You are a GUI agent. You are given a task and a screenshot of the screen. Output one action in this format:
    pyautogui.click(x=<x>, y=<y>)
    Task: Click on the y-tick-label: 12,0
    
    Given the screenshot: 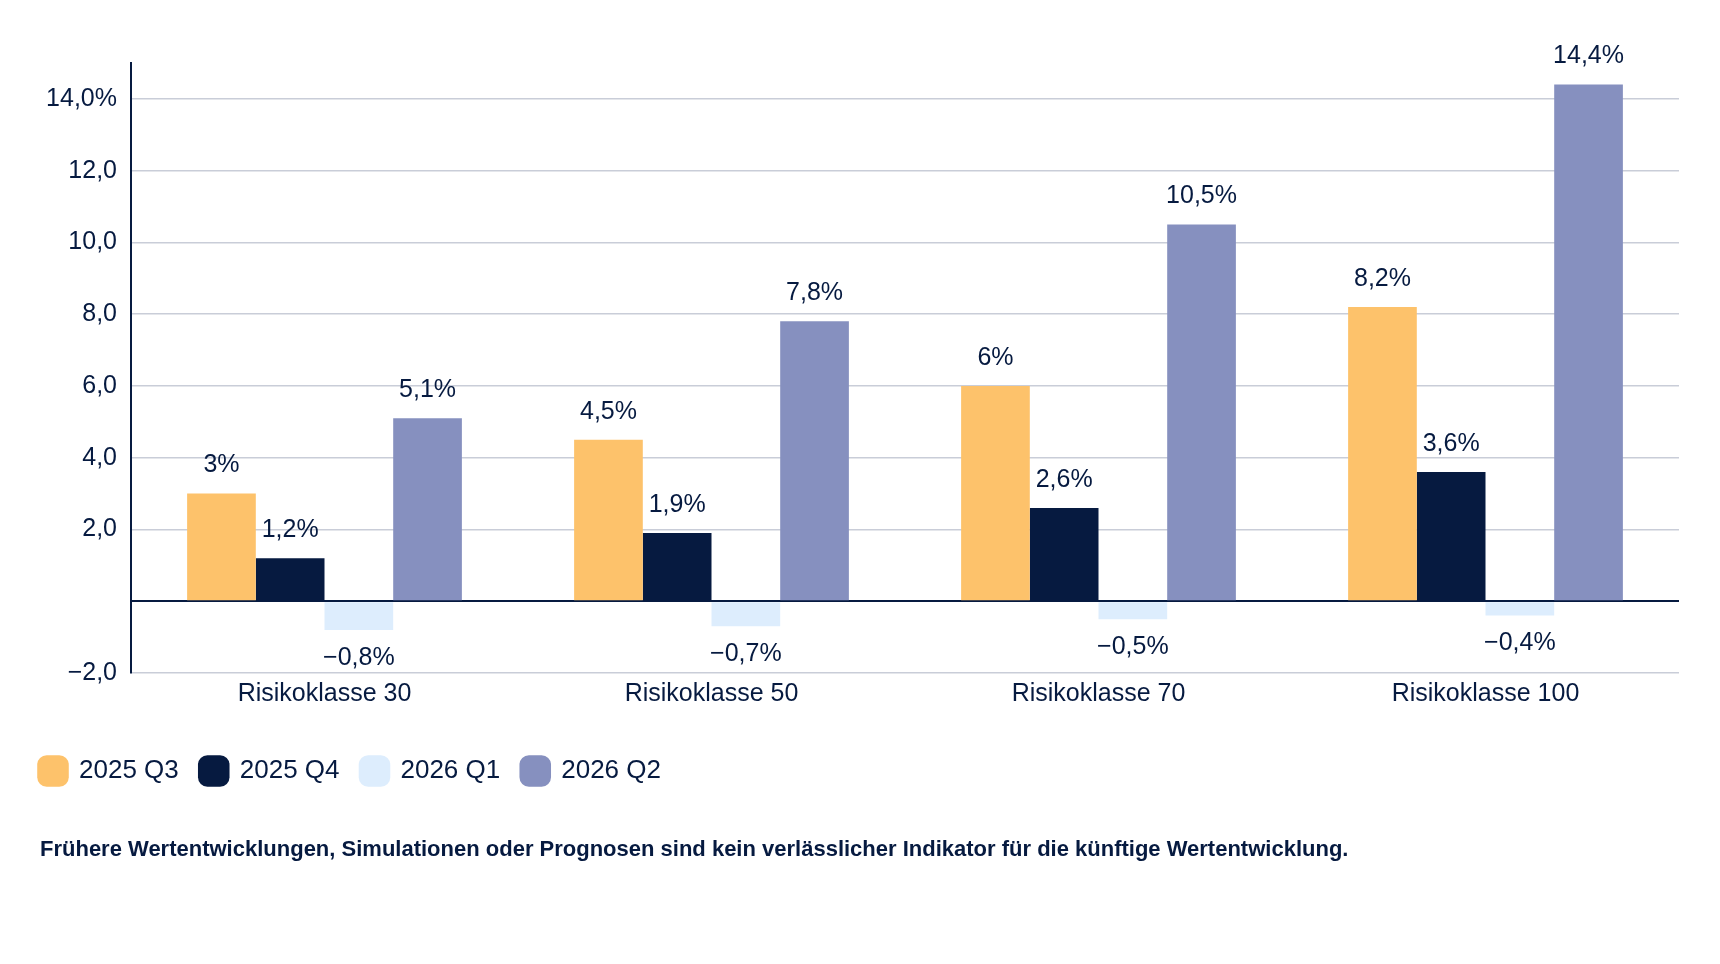 What is the action you would take?
    pyautogui.click(x=92, y=168)
    